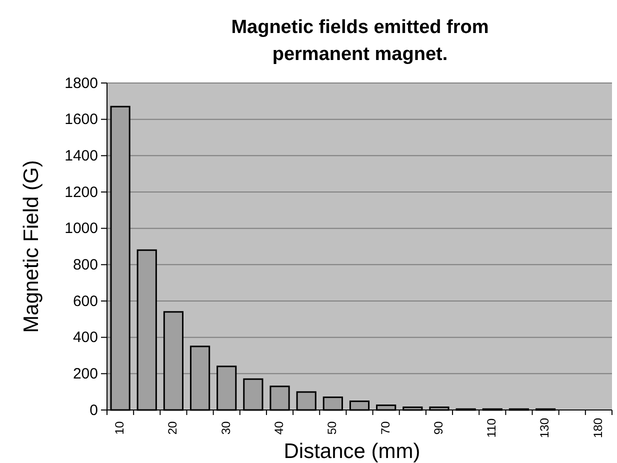 The image size is (617, 463). Describe the element at coordinates (173, 428) in the screenshot. I see `x-tick-label: 20` at that location.